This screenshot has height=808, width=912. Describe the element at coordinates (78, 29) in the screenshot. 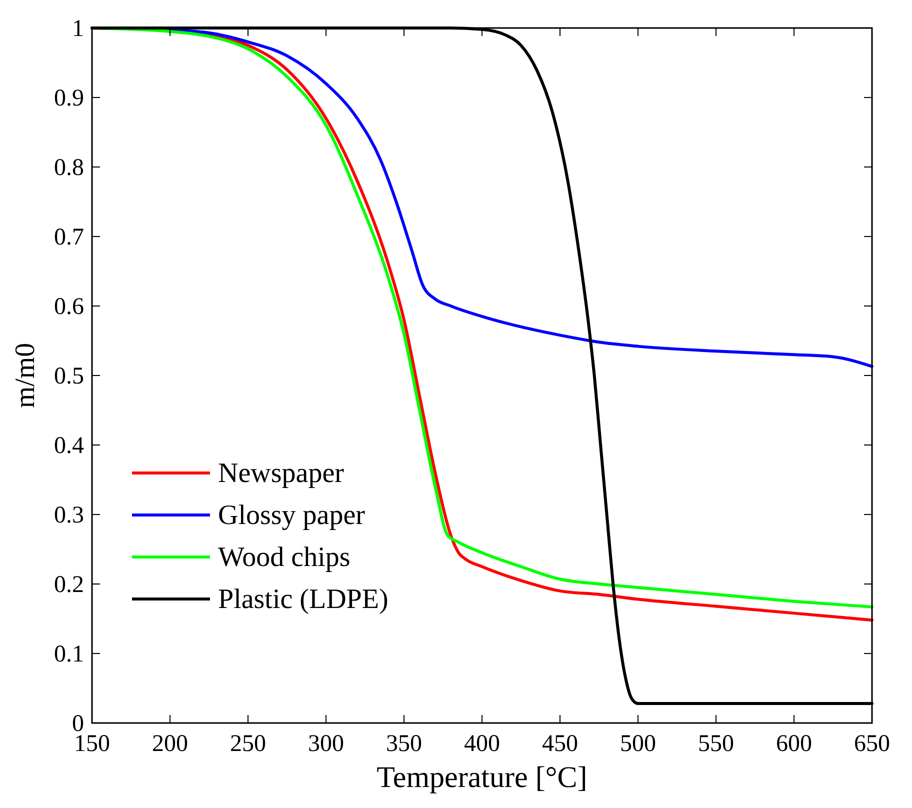

I see `y-tick-label: 1` at that location.